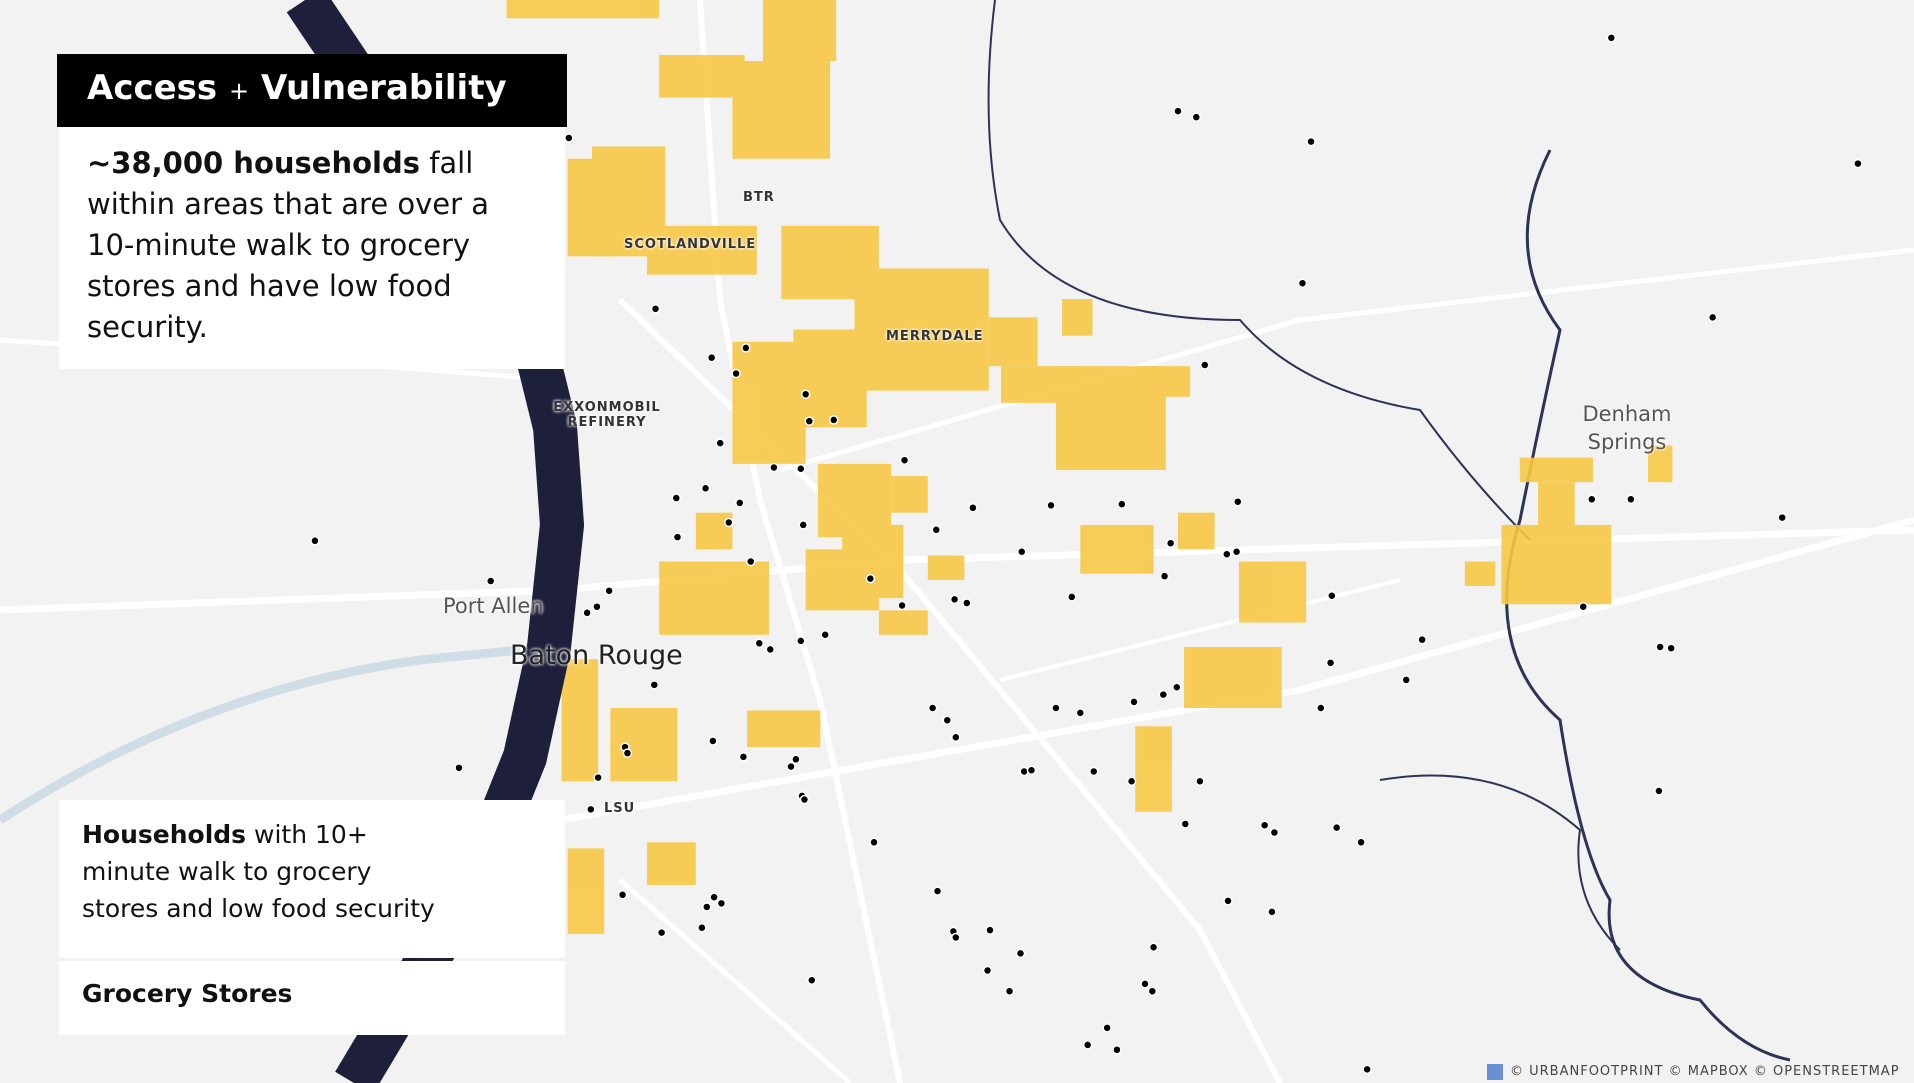 This screenshot has height=1083, width=1914. What do you see at coordinates (620, 808) in the screenshot?
I see `map-label: LSU` at bounding box center [620, 808].